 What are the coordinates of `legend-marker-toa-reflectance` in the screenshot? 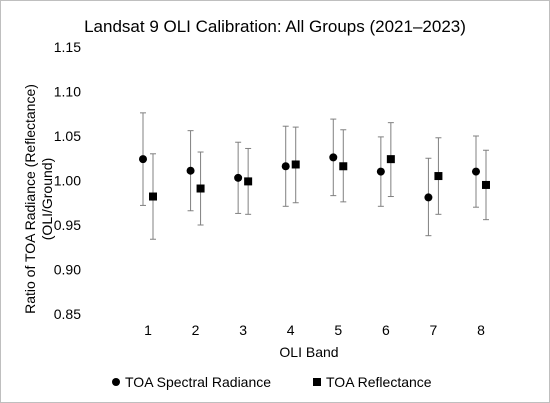 It's located at (317, 382).